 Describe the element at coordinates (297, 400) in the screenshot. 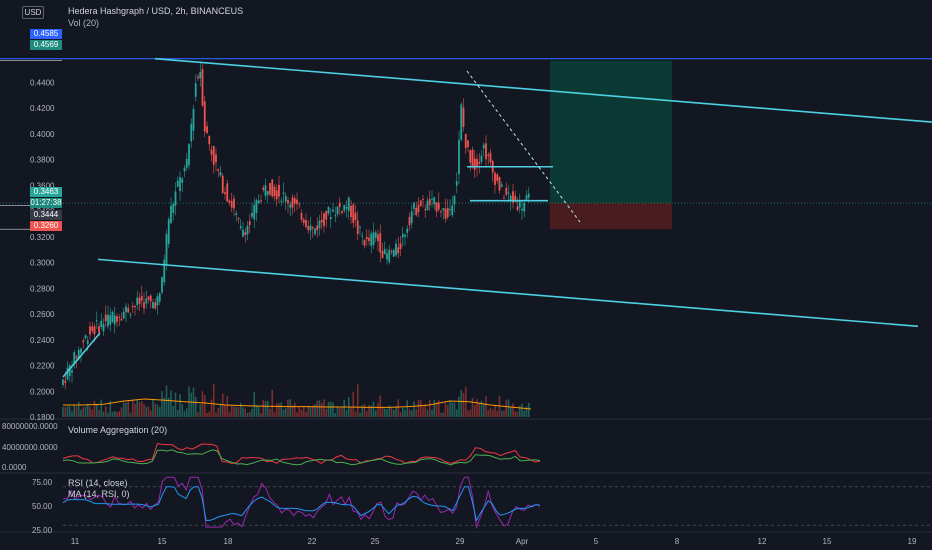

I see `volume-bars` at that location.